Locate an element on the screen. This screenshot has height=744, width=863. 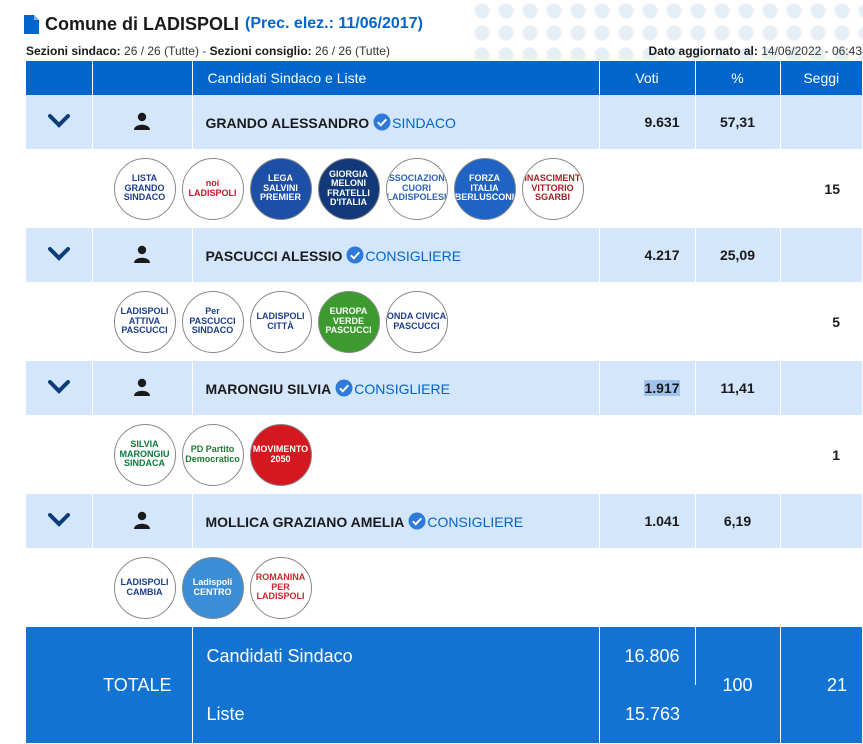
candidate-name: GRANDO ALESSANDRO is located at coordinates (287, 123).